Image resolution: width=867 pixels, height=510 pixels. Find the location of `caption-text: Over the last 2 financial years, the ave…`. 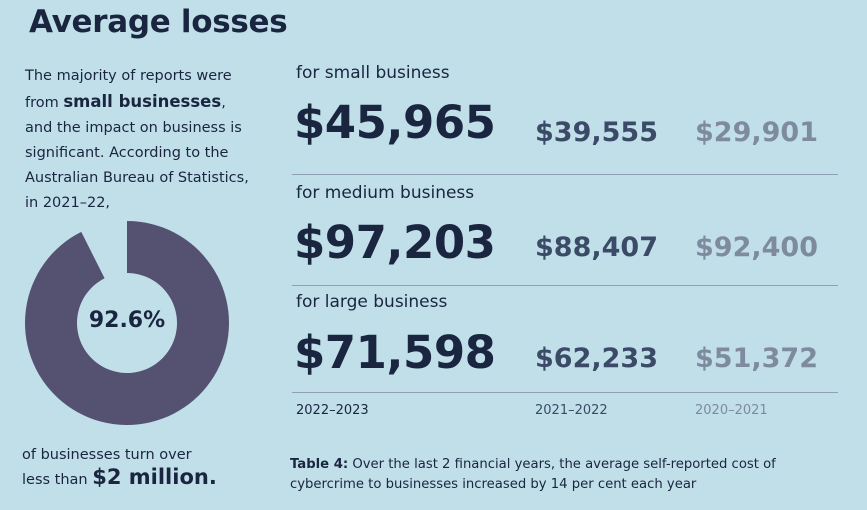

caption-text: Over the last 2 financial years, the ave… is located at coordinates (533, 474).